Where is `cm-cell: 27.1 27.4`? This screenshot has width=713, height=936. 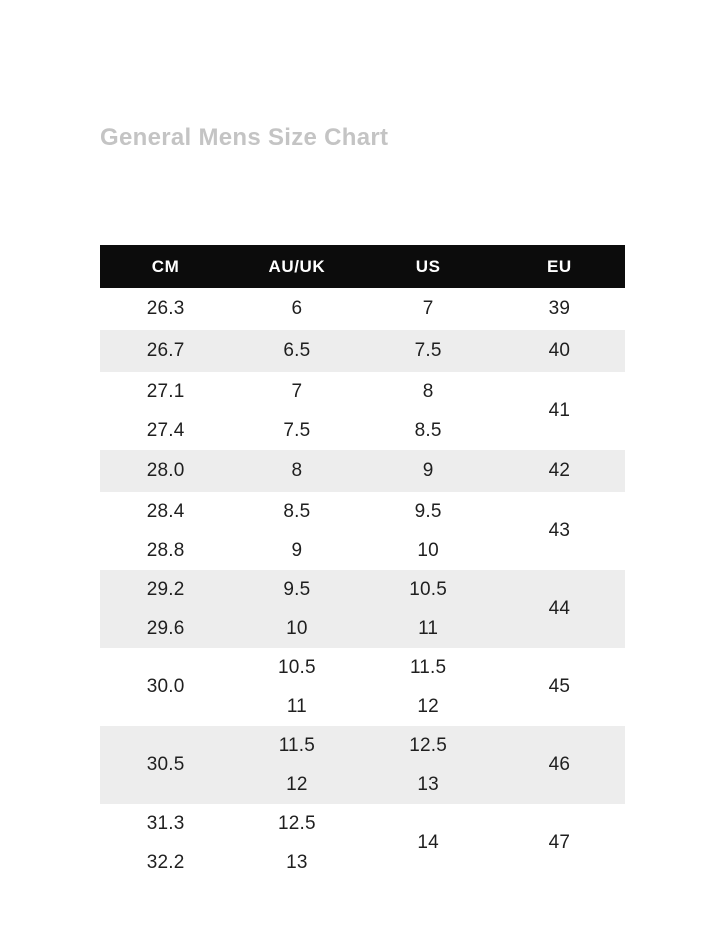 cm-cell: 27.1 27.4 is located at coordinates (165, 411).